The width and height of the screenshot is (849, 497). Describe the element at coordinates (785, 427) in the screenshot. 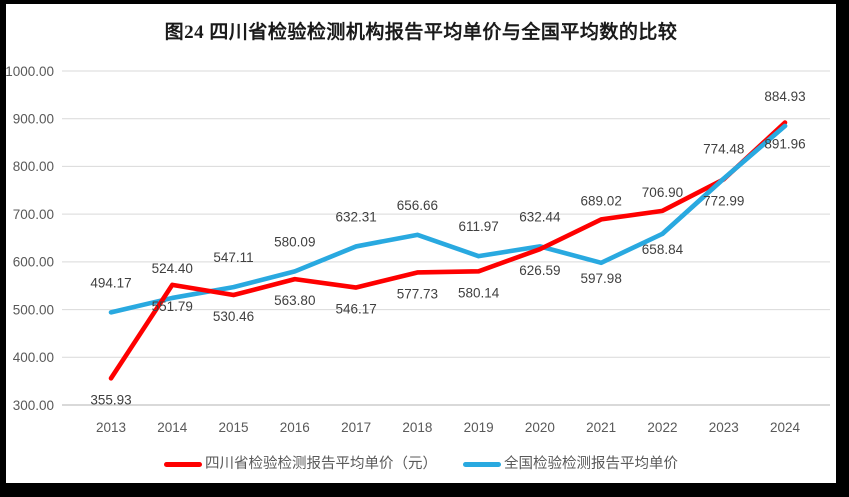

I see `x-tick-label: 2024` at that location.